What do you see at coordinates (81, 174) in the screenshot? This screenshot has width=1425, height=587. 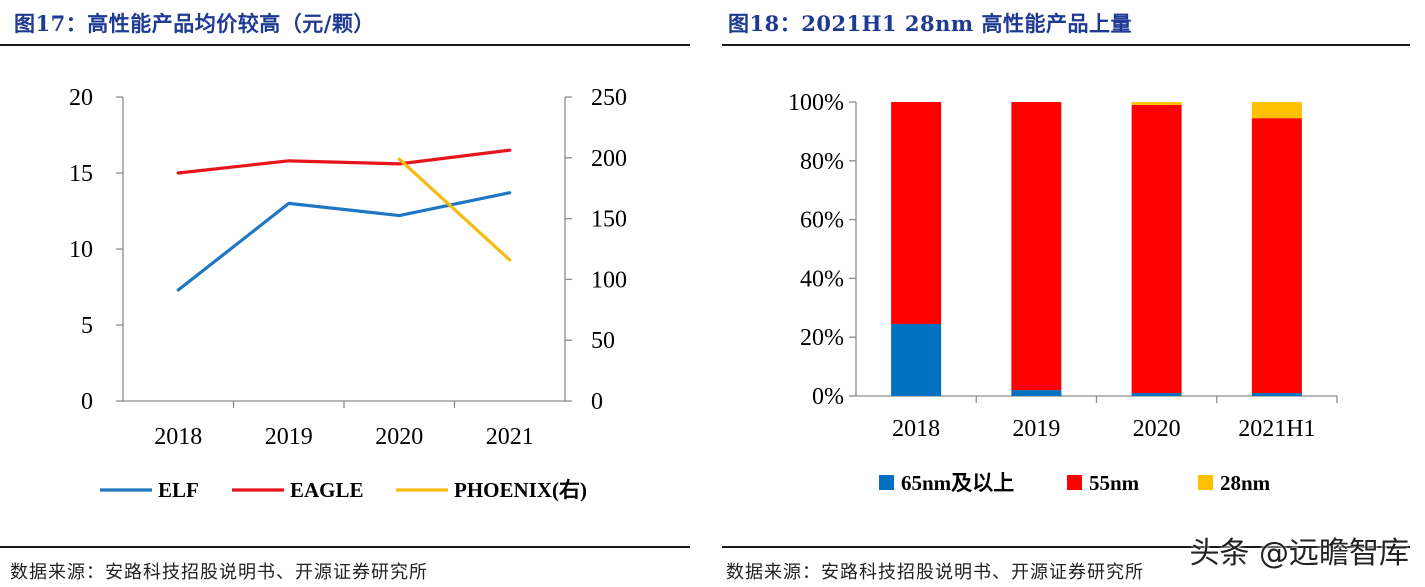 I see `y-left-tick-label: 15` at bounding box center [81, 174].